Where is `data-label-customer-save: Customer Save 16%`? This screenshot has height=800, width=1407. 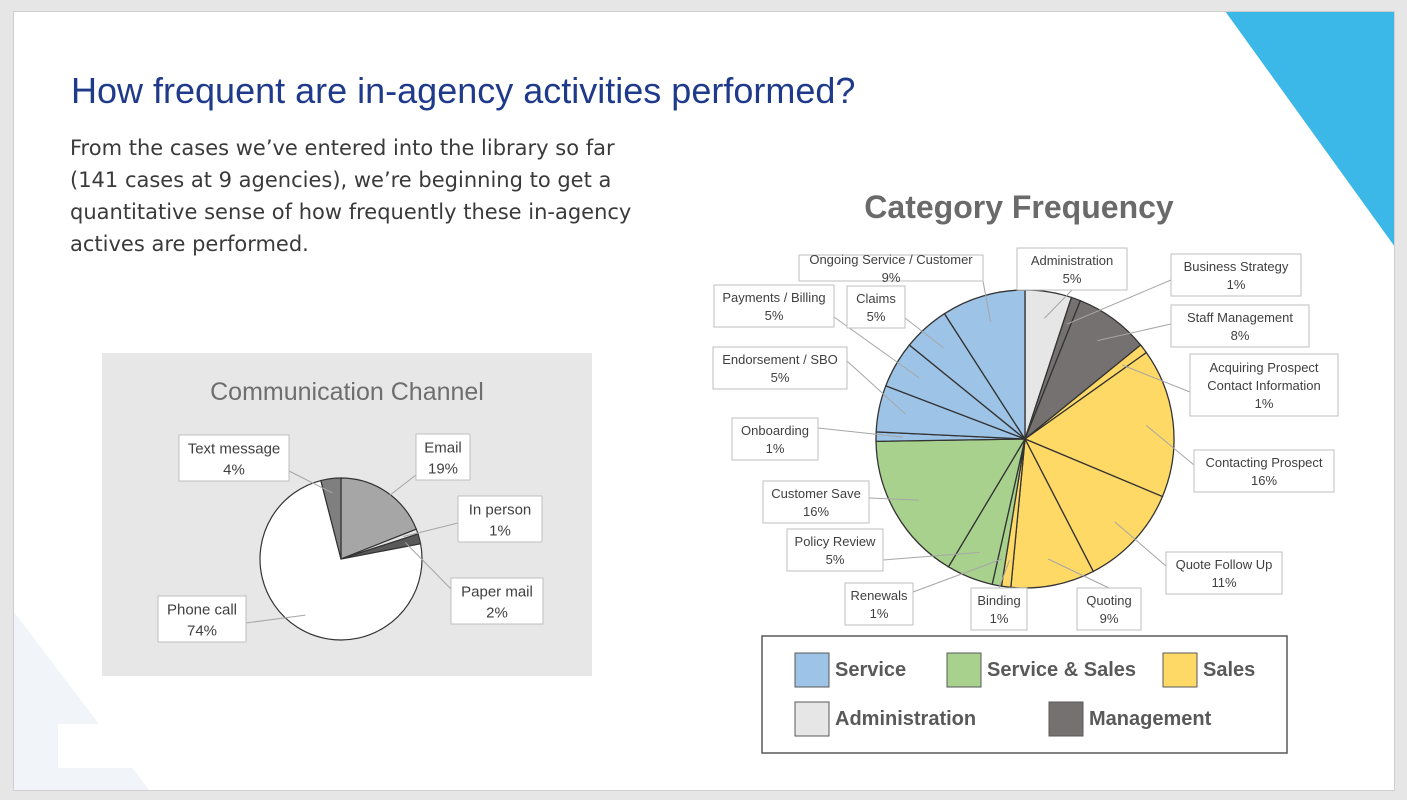 data-label-customer-save: Customer Save 16% is located at coordinates (816, 502).